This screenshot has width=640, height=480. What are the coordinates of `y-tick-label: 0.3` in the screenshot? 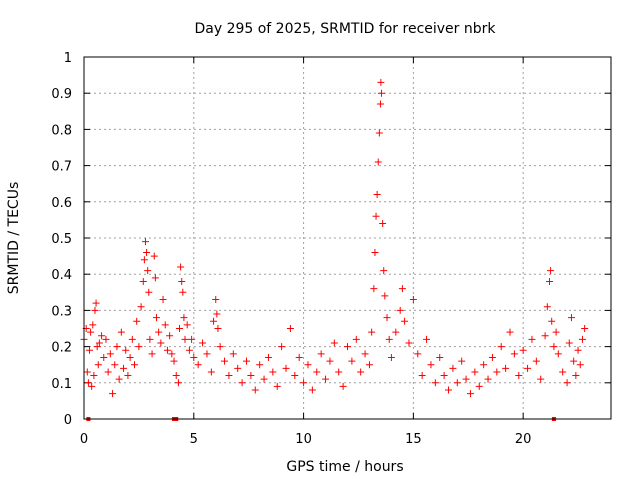 It's located at (61, 311).